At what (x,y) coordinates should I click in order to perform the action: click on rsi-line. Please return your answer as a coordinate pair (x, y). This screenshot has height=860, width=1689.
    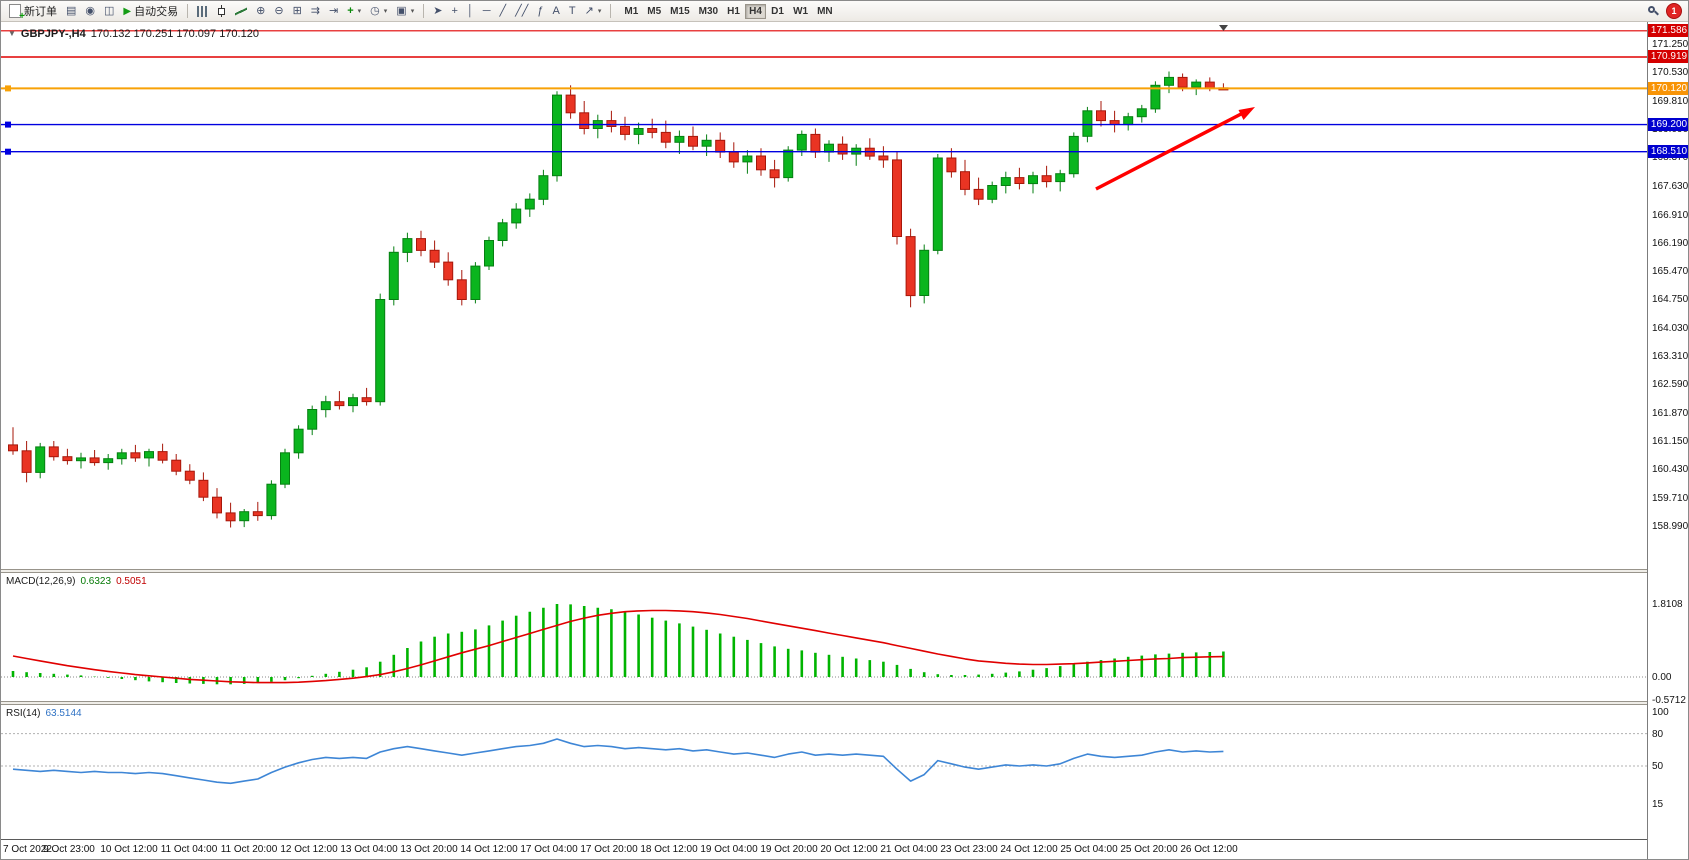
    Looking at the image, I should click on (618, 761).